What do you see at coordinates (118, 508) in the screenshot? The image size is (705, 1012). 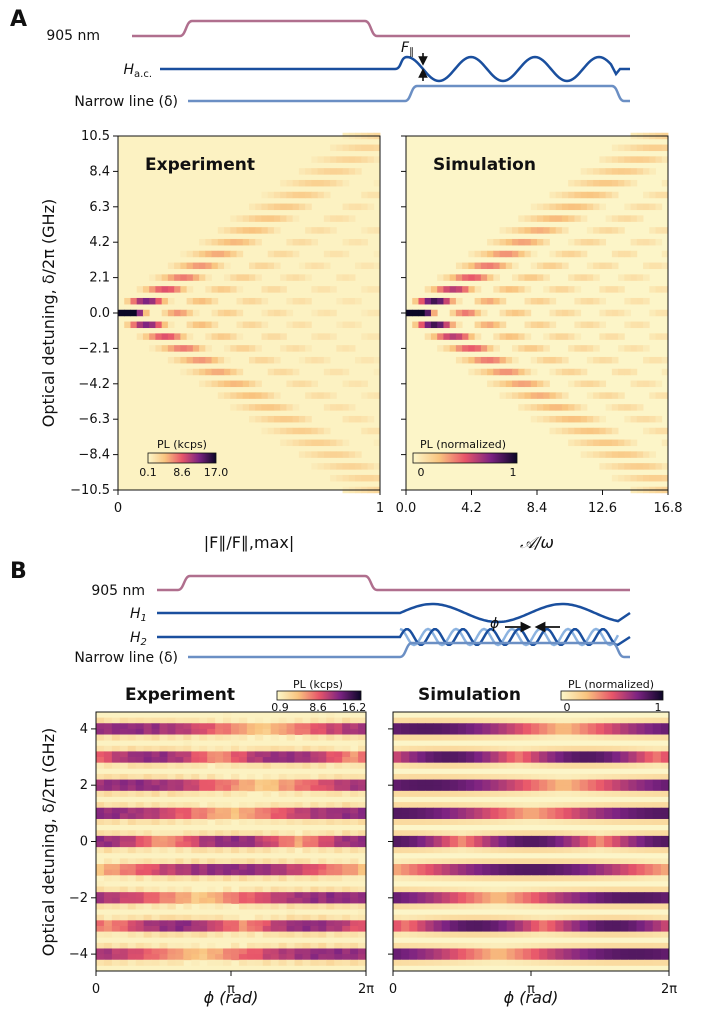 I see `x-tick-label: 0` at bounding box center [118, 508].